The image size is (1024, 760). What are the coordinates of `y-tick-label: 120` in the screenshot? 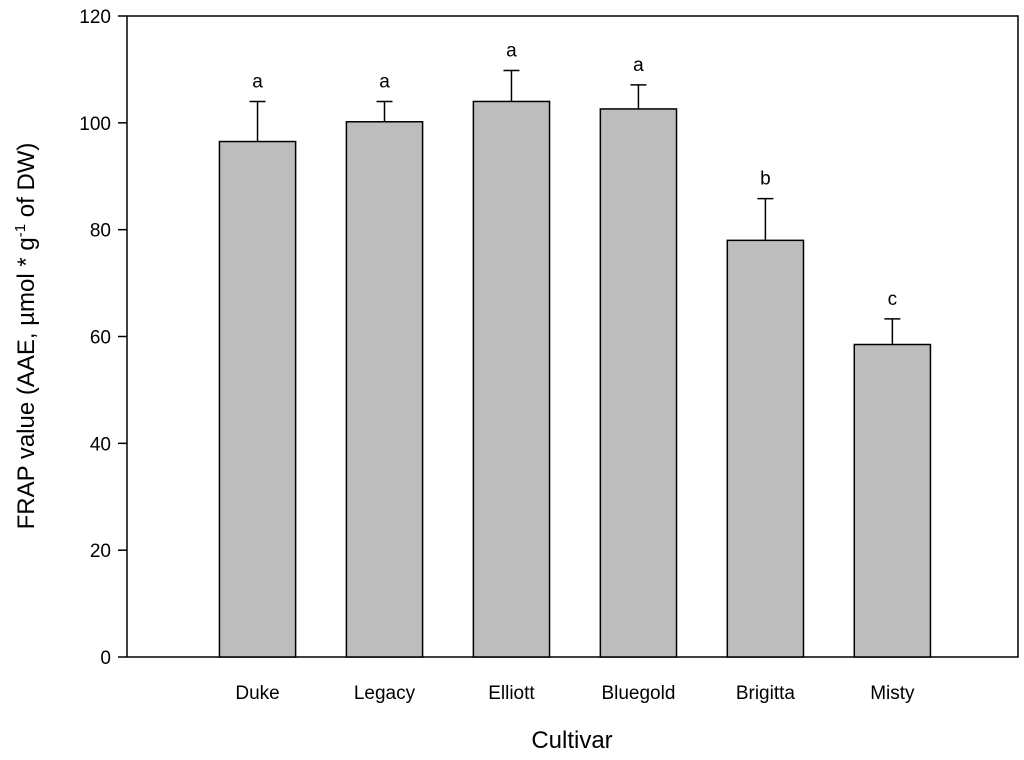 It's located at (95, 17).